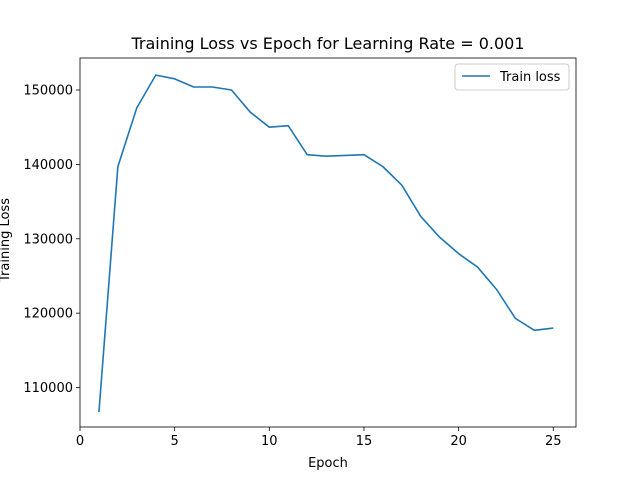 Image resolution: width=640 pixels, height=480 pixels. What do you see at coordinates (553, 441) in the screenshot?
I see `x-tick-label: 25` at bounding box center [553, 441].